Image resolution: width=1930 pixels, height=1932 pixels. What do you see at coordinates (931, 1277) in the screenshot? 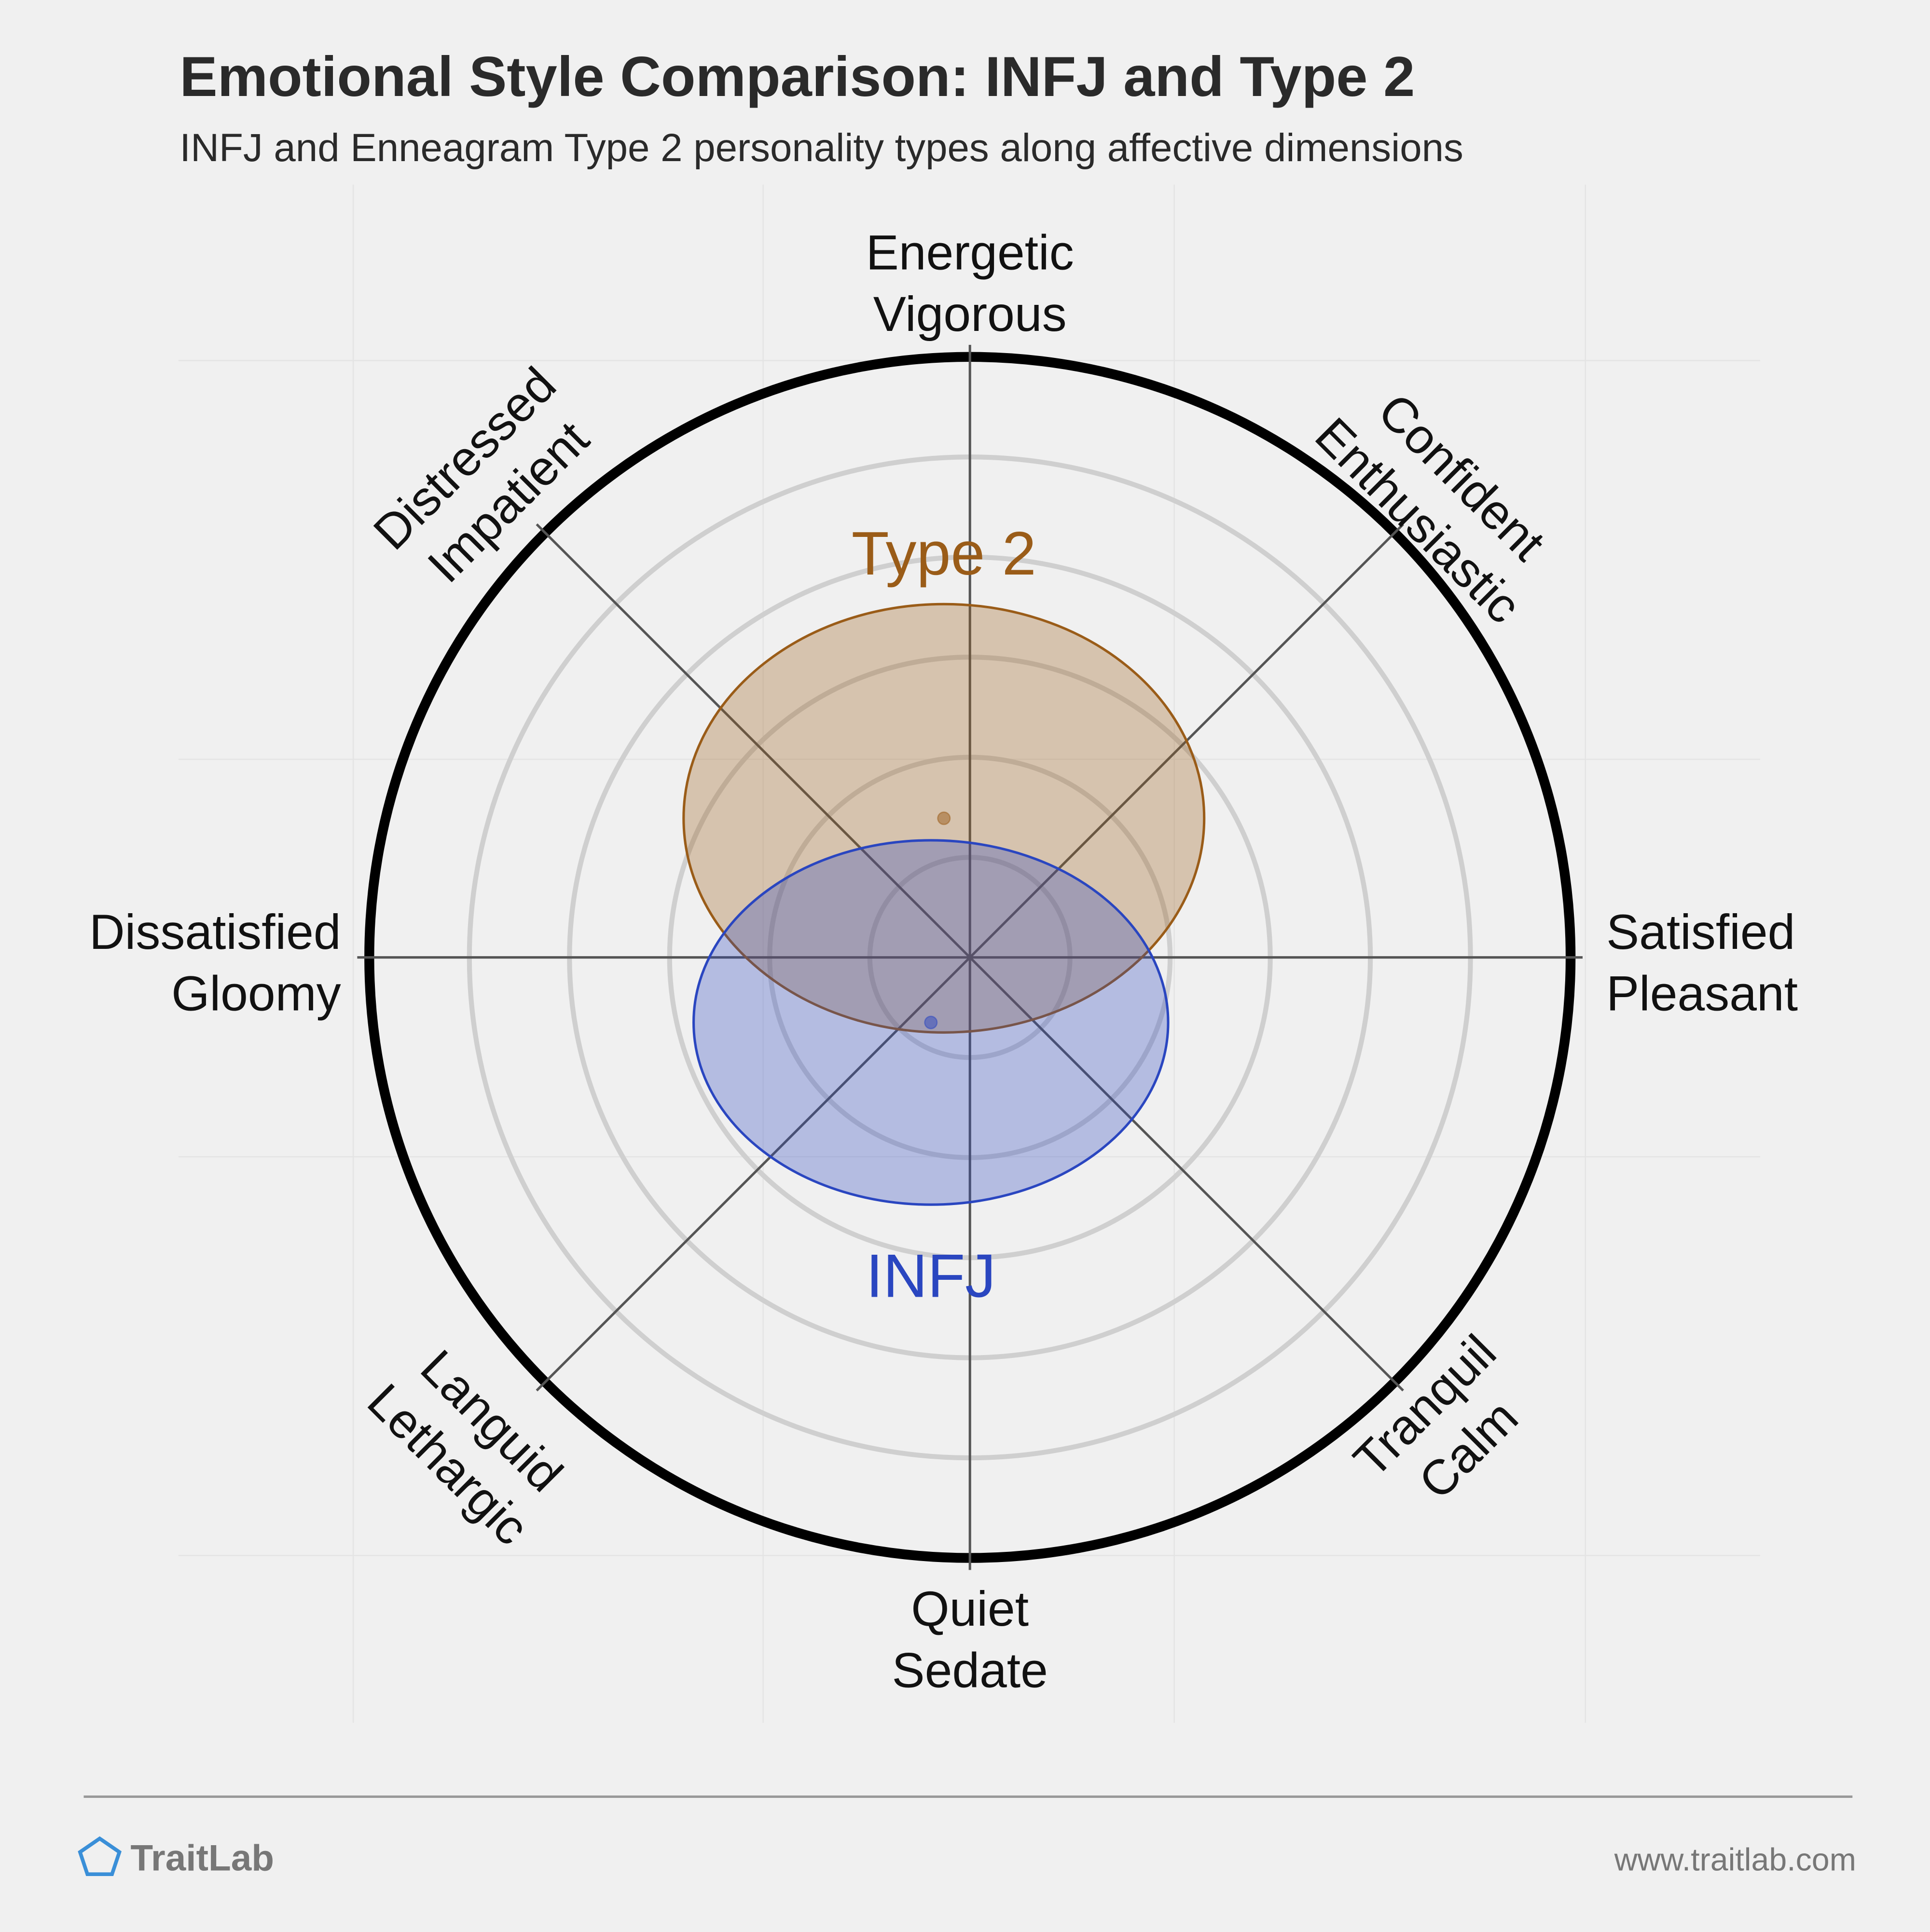
I see `series-label: INFJ` at bounding box center [931, 1277].